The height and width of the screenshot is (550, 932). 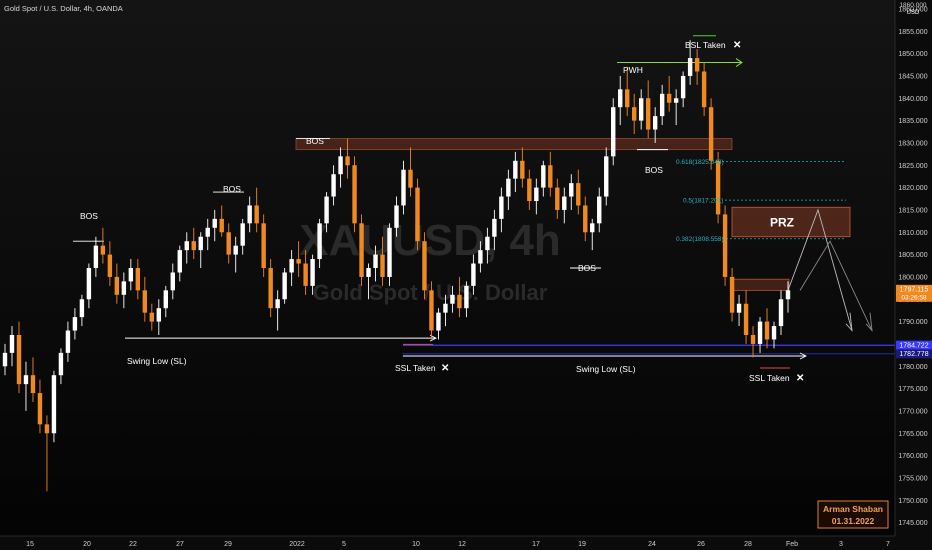 I want to click on projection-path, so click(x=820, y=269).